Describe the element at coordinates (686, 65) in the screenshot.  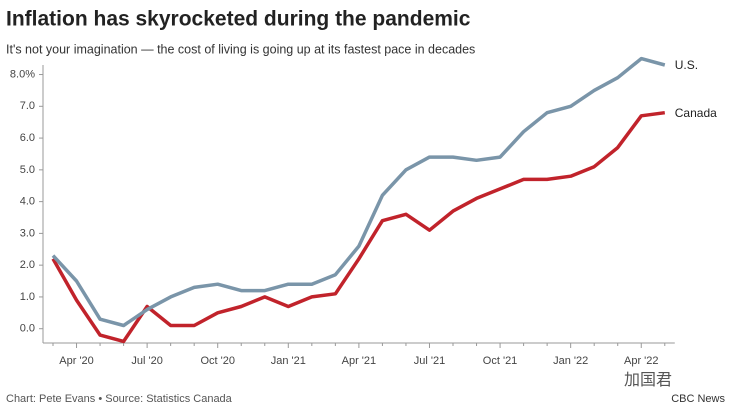
I see `series-label: U.S.` at that location.